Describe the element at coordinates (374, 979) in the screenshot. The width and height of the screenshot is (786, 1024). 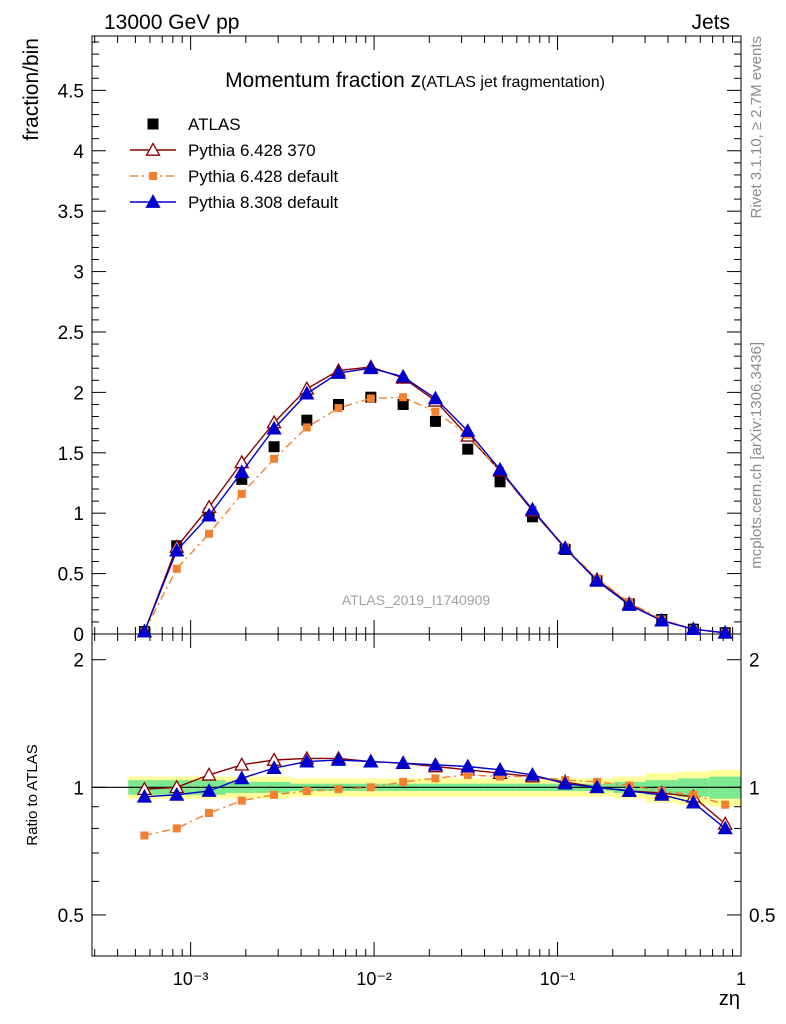
I see `x-tick-label: 10⁻²` at that location.